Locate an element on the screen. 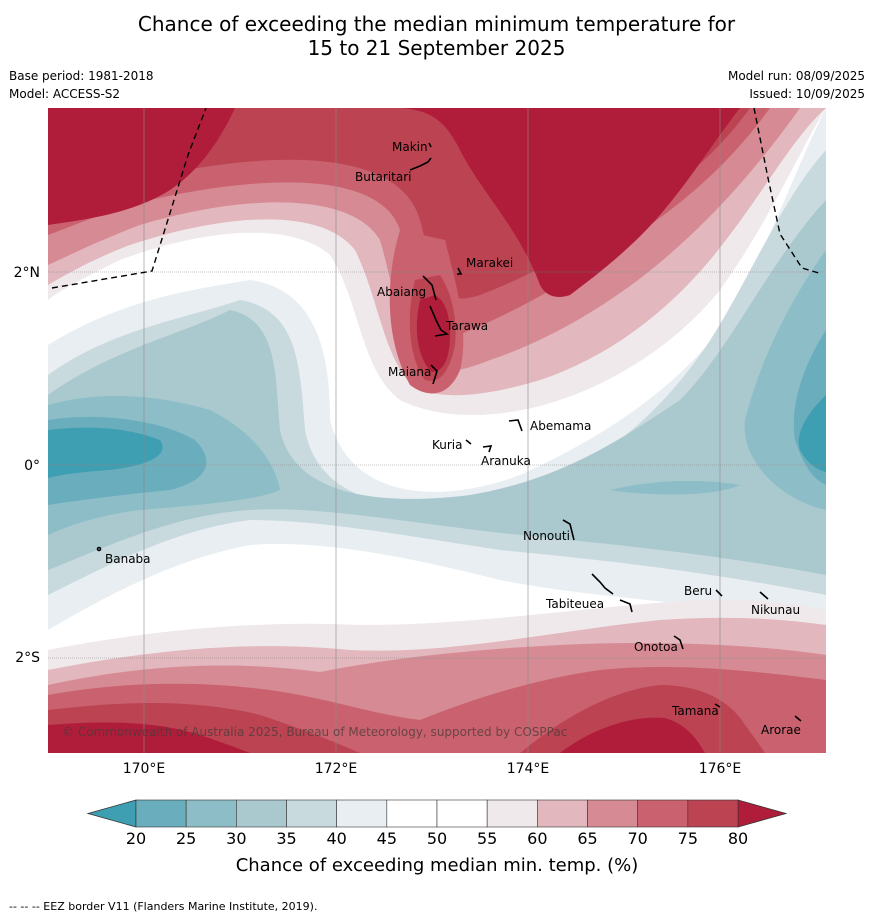 Image resolution: width=873 pixels, height=919 pixels. lat-tick-2n: 2°N is located at coordinates (27, 273).